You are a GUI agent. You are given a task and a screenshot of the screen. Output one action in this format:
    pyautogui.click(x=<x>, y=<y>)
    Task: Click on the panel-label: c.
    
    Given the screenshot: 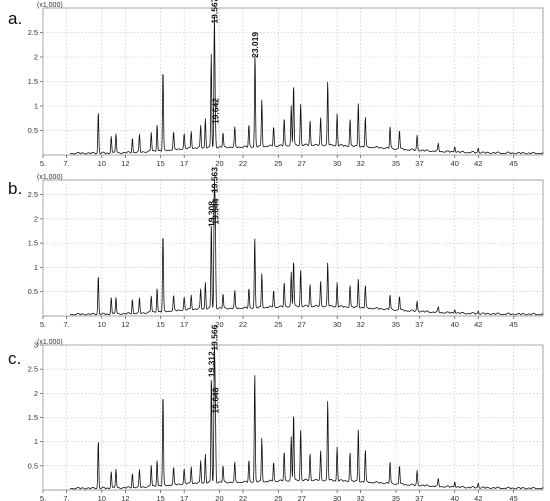 What is the action you would take?
    pyautogui.click(x=14, y=358)
    